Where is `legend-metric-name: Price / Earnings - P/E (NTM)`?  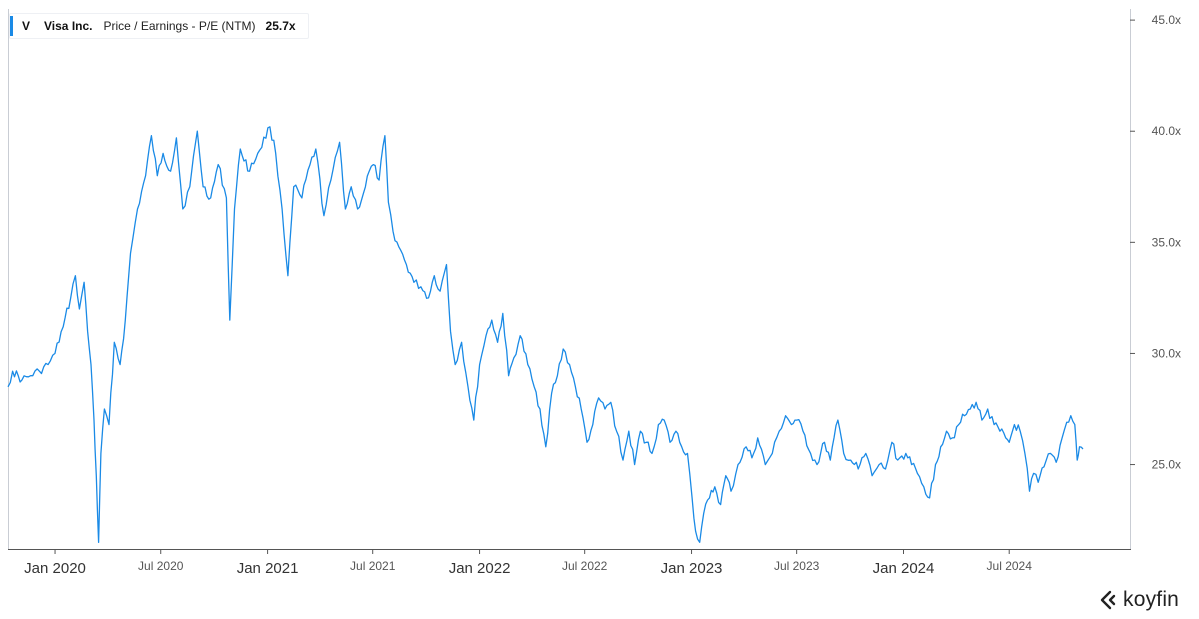 legend-metric-name: Price / Earnings - P/E (NTM) is located at coordinates (179, 26).